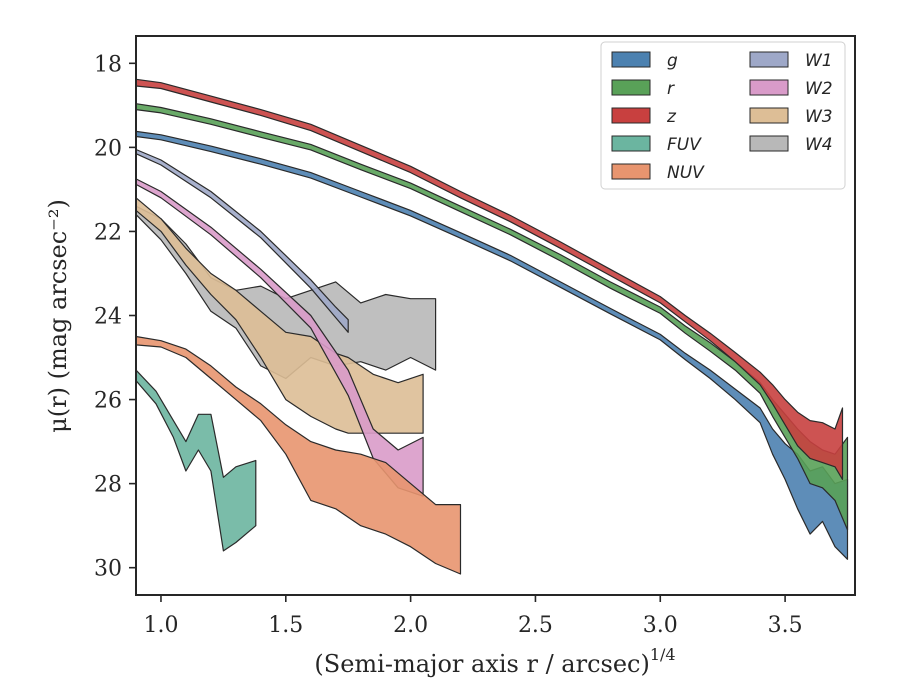 The image size is (900, 700). Describe the element at coordinates (819, 61) in the screenshot. I see `legend-label-w1: W1` at that location.